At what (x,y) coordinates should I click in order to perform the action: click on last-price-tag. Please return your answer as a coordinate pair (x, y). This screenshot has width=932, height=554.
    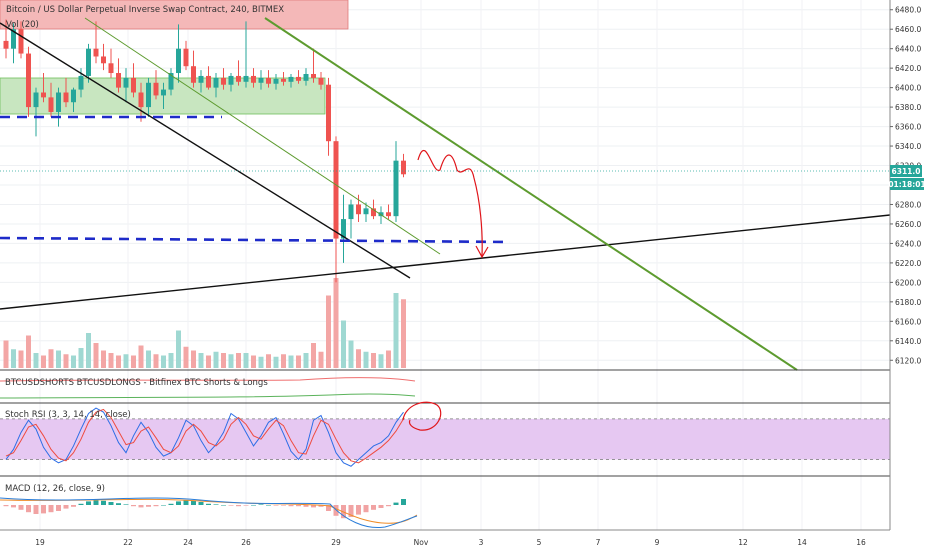
    Looking at the image, I should click on (906, 171).